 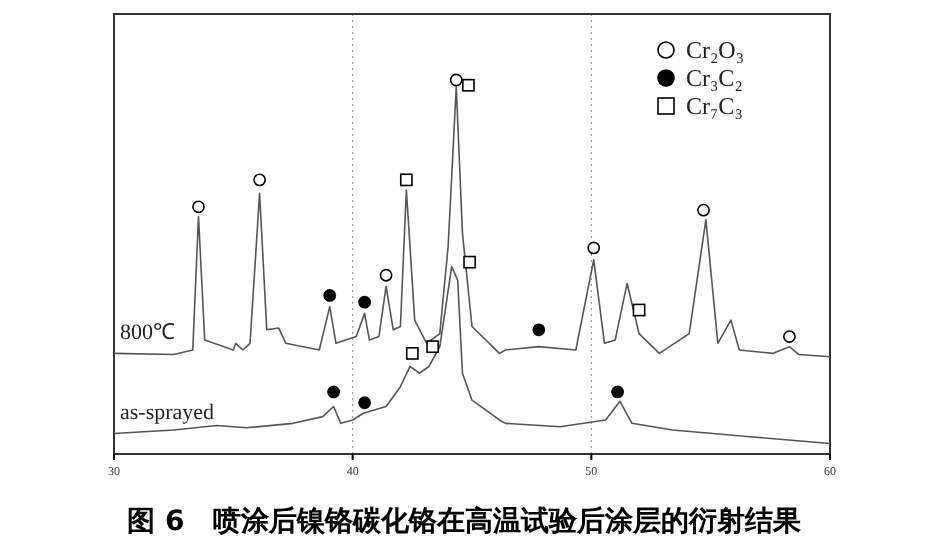 I want to click on series-label: 800℃, so click(x=147, y=333).